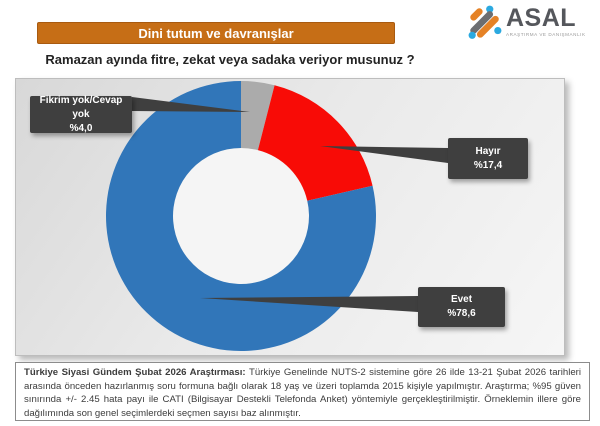 Image resolution: width=600 pixels, height=426 pixels. I want to click on donut-segment-fikrim-yok-cevap-yok, so click(258, 116).